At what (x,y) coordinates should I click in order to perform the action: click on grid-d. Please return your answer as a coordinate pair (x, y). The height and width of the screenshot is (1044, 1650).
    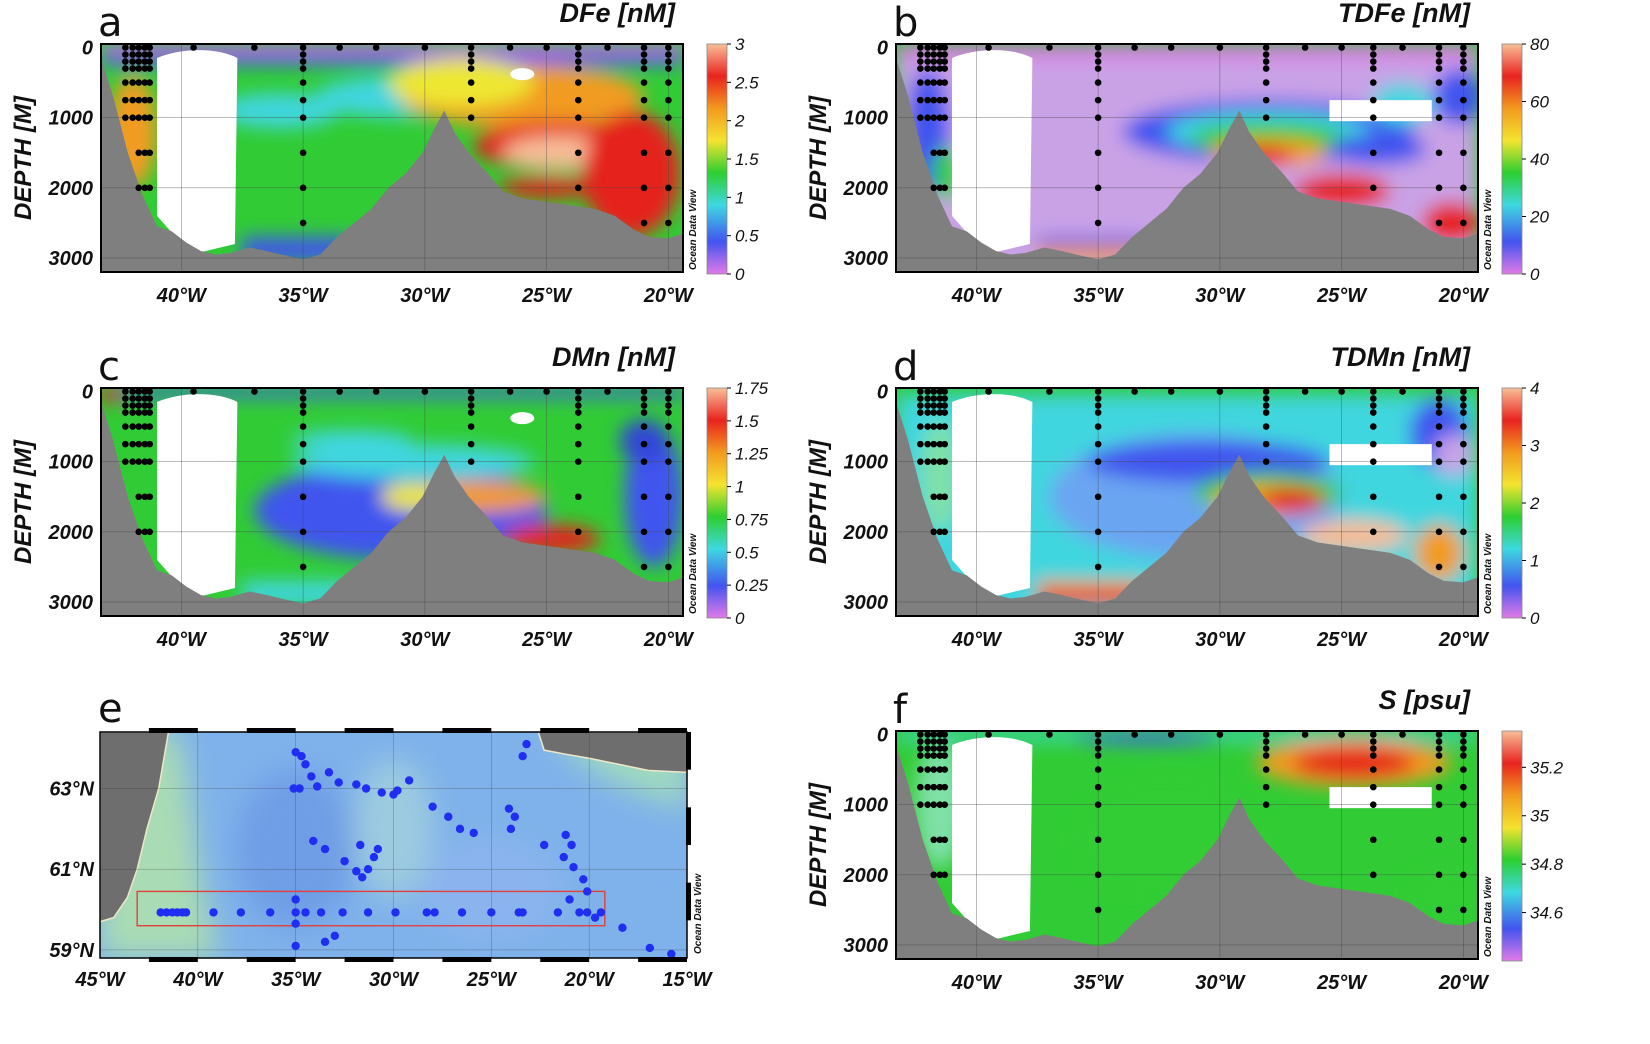
    Looking at the image, I should click on (1187, 502).